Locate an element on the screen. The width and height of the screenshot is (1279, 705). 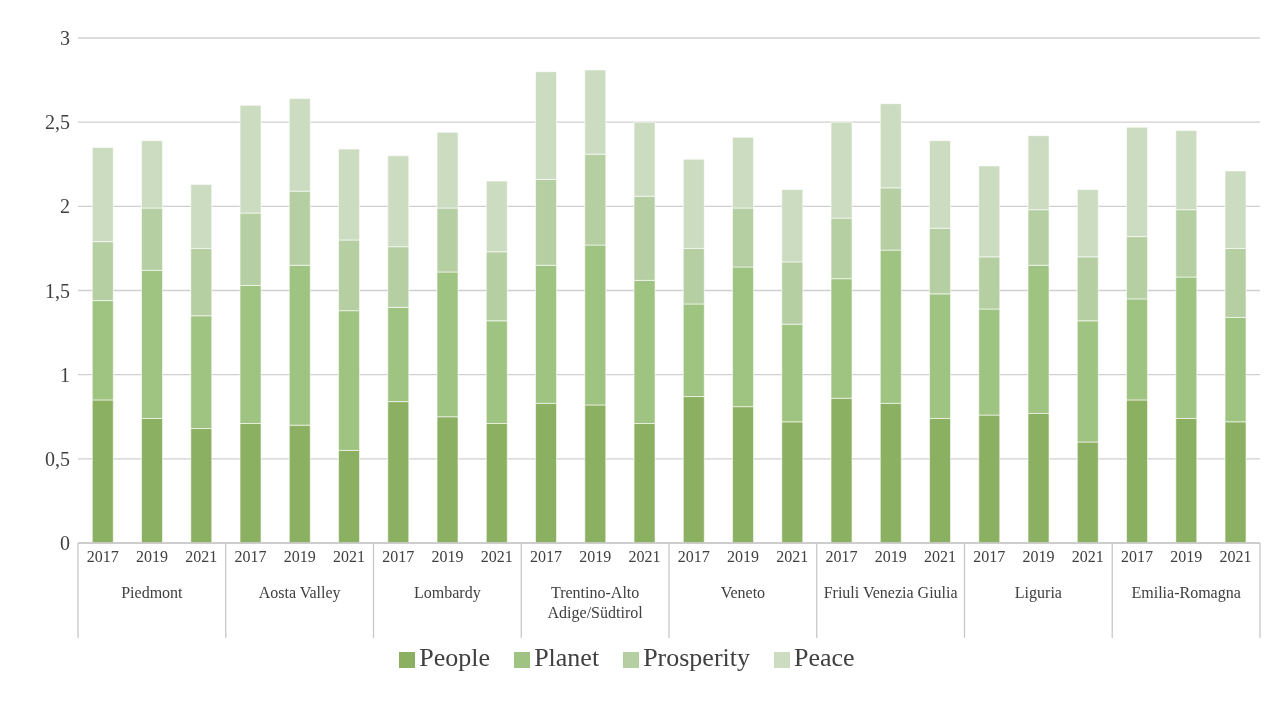
text: Trentino-Alto Adige/Südtirol is located at coordinates (595, 603).